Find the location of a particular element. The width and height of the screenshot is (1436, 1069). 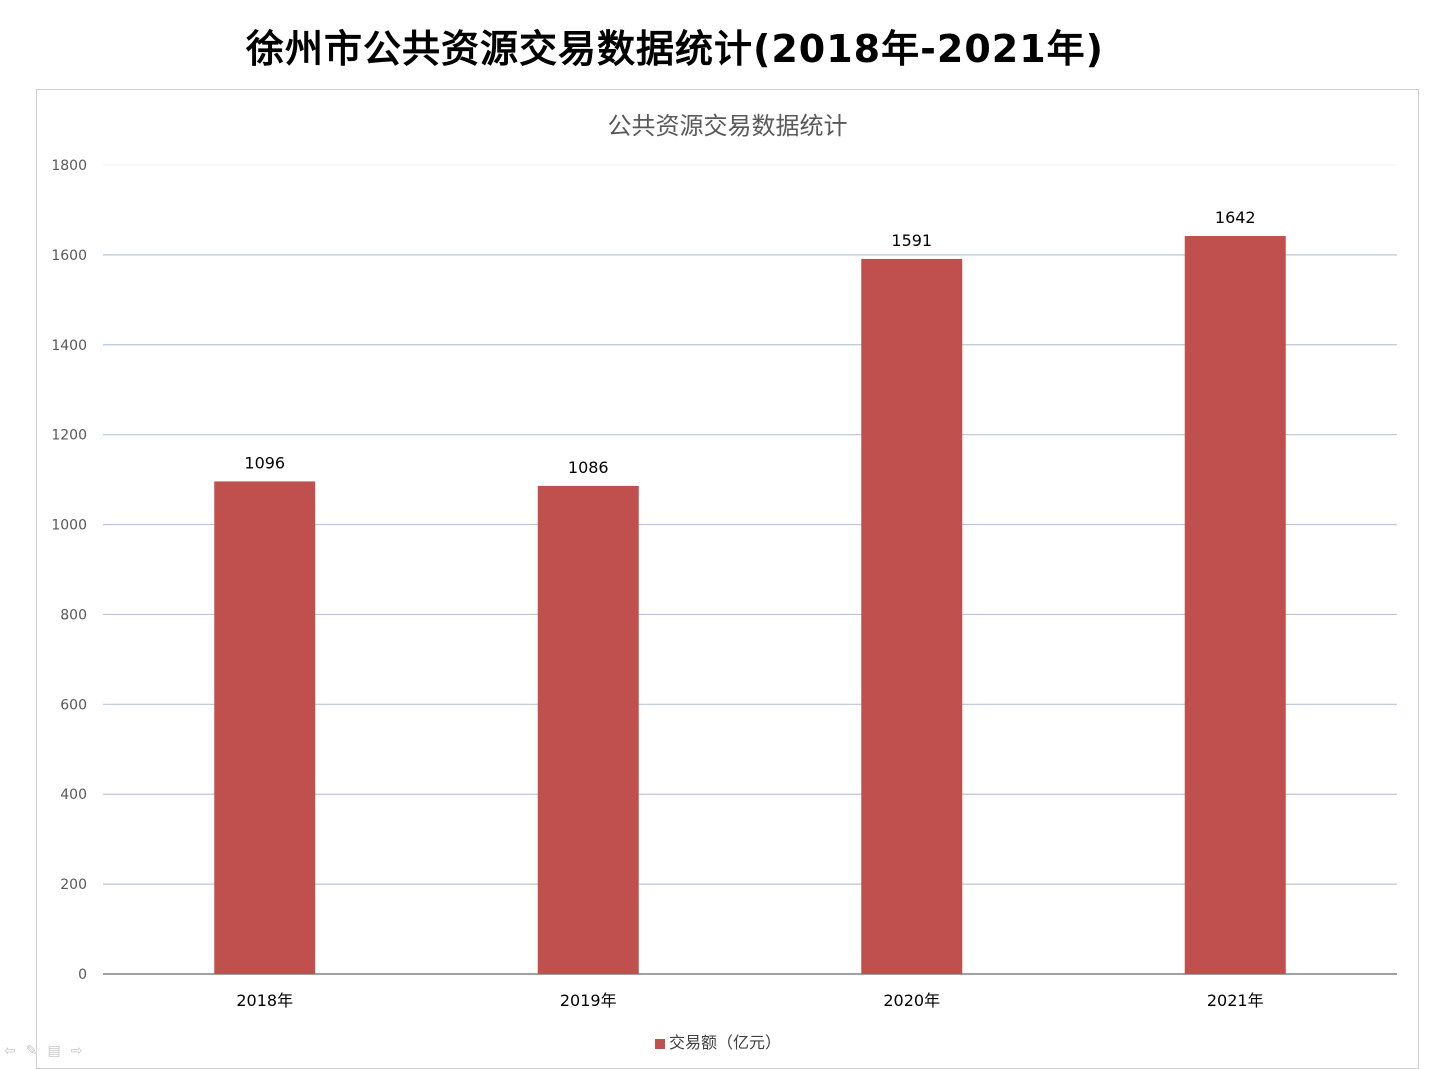

x-tick-label: 2019年 is located at coordinates (588, 1000).